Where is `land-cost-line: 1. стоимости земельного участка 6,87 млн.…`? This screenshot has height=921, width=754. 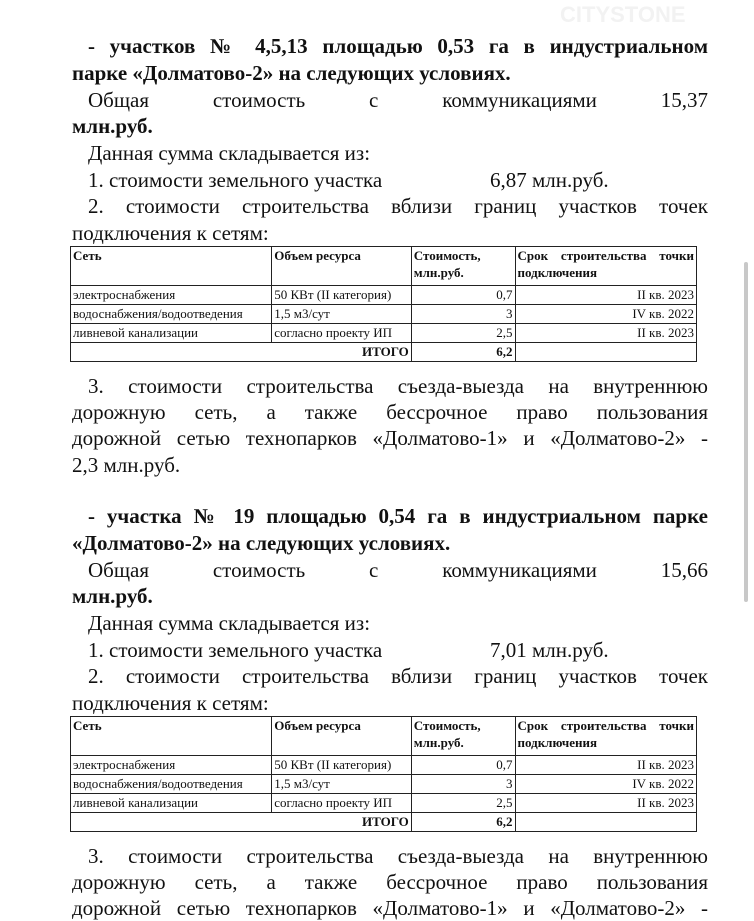 land-cost-line: 1. стоимости земельного участка 6,87 млн.… is located at coordinates (348, 180).